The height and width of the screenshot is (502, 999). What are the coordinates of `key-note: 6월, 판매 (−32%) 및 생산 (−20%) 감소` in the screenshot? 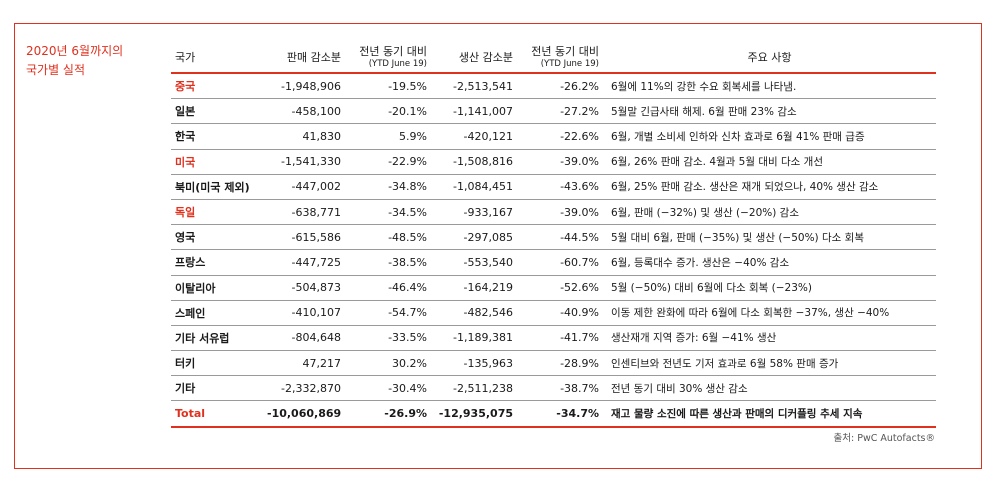 It's located at (769, 212).